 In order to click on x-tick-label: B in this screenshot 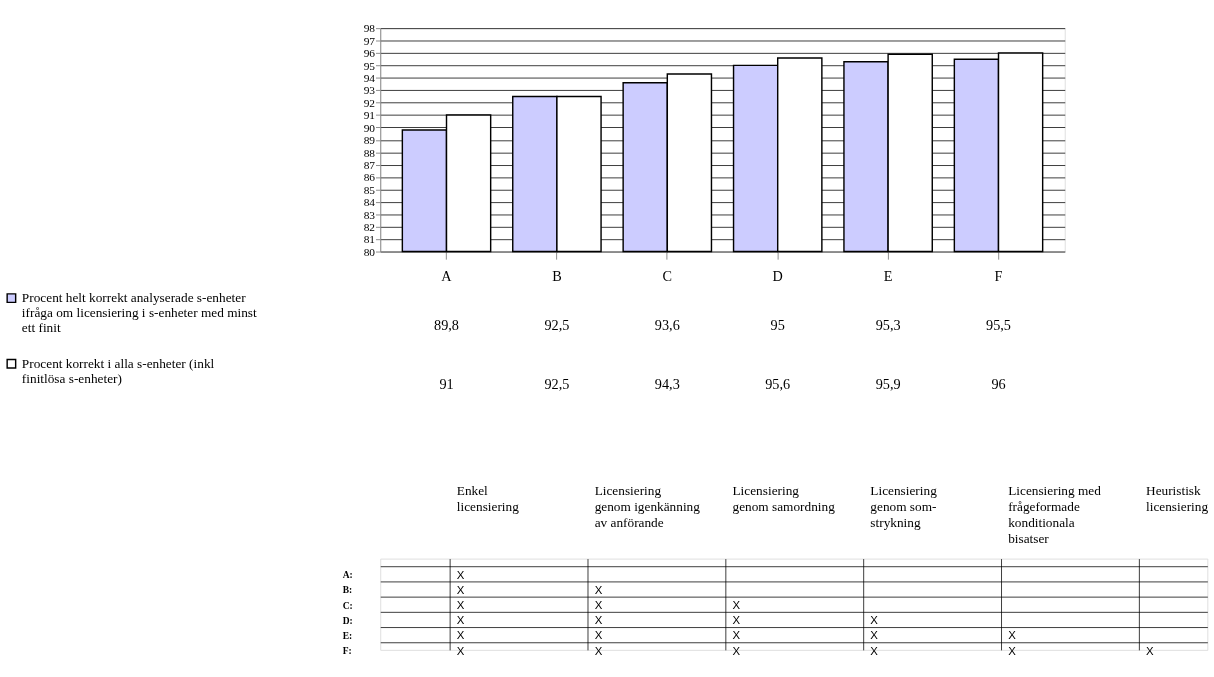, I will do `click(557, 275)`.